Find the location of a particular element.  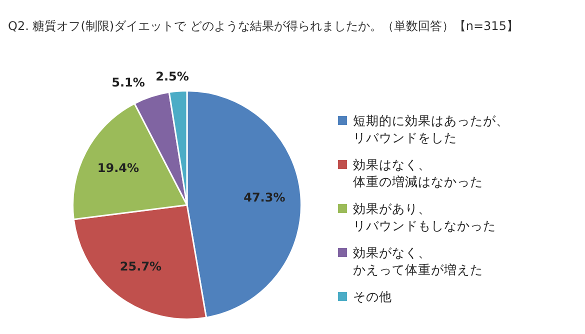

data-label: 19.4% is located at coordinates (118, 167).